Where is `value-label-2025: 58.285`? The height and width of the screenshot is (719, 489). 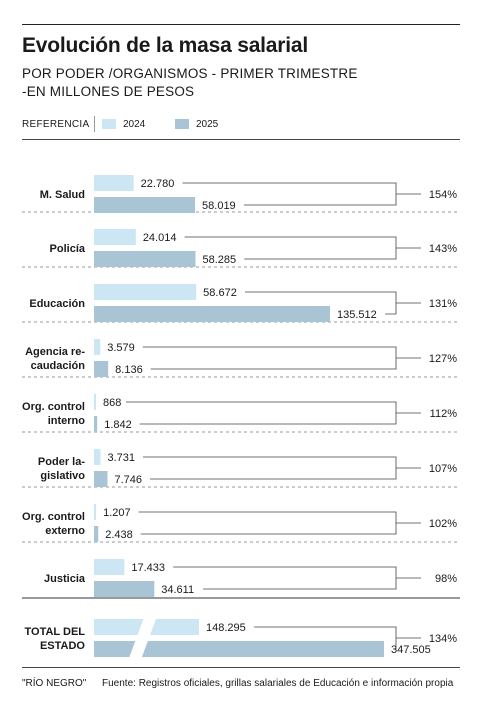 value-label-2025: 58.285 is located at coordinates (220, 260).